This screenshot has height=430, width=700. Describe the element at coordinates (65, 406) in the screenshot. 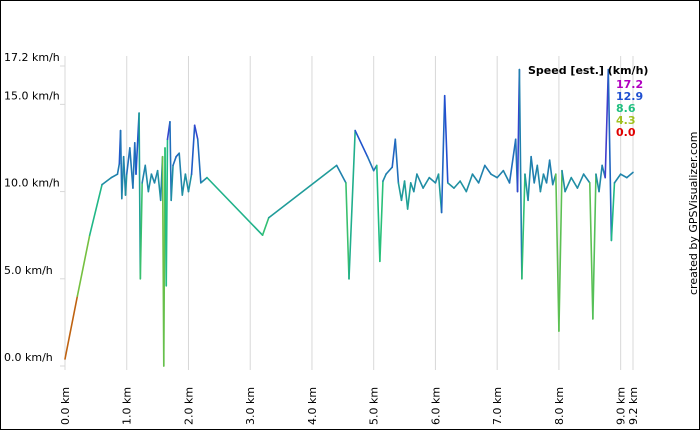

I see `x-tick-label: 0.0 km` at that location.